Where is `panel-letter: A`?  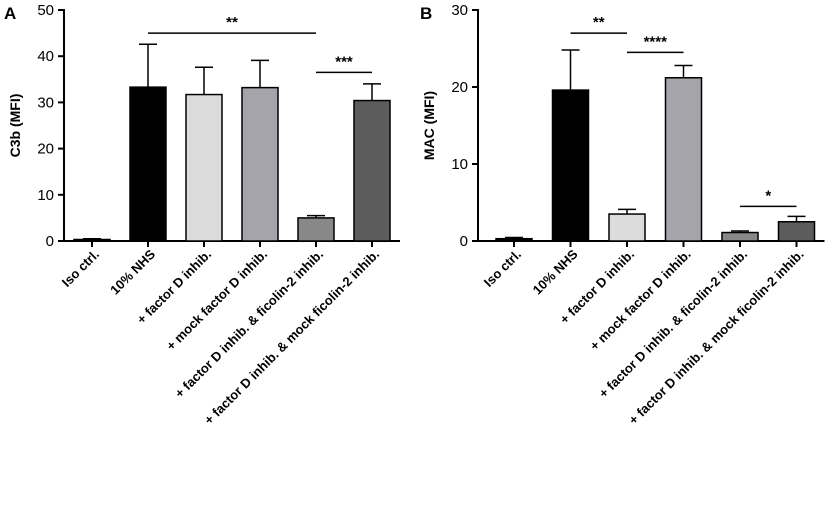
panel-letter: A is located at coordinates (10, 13).